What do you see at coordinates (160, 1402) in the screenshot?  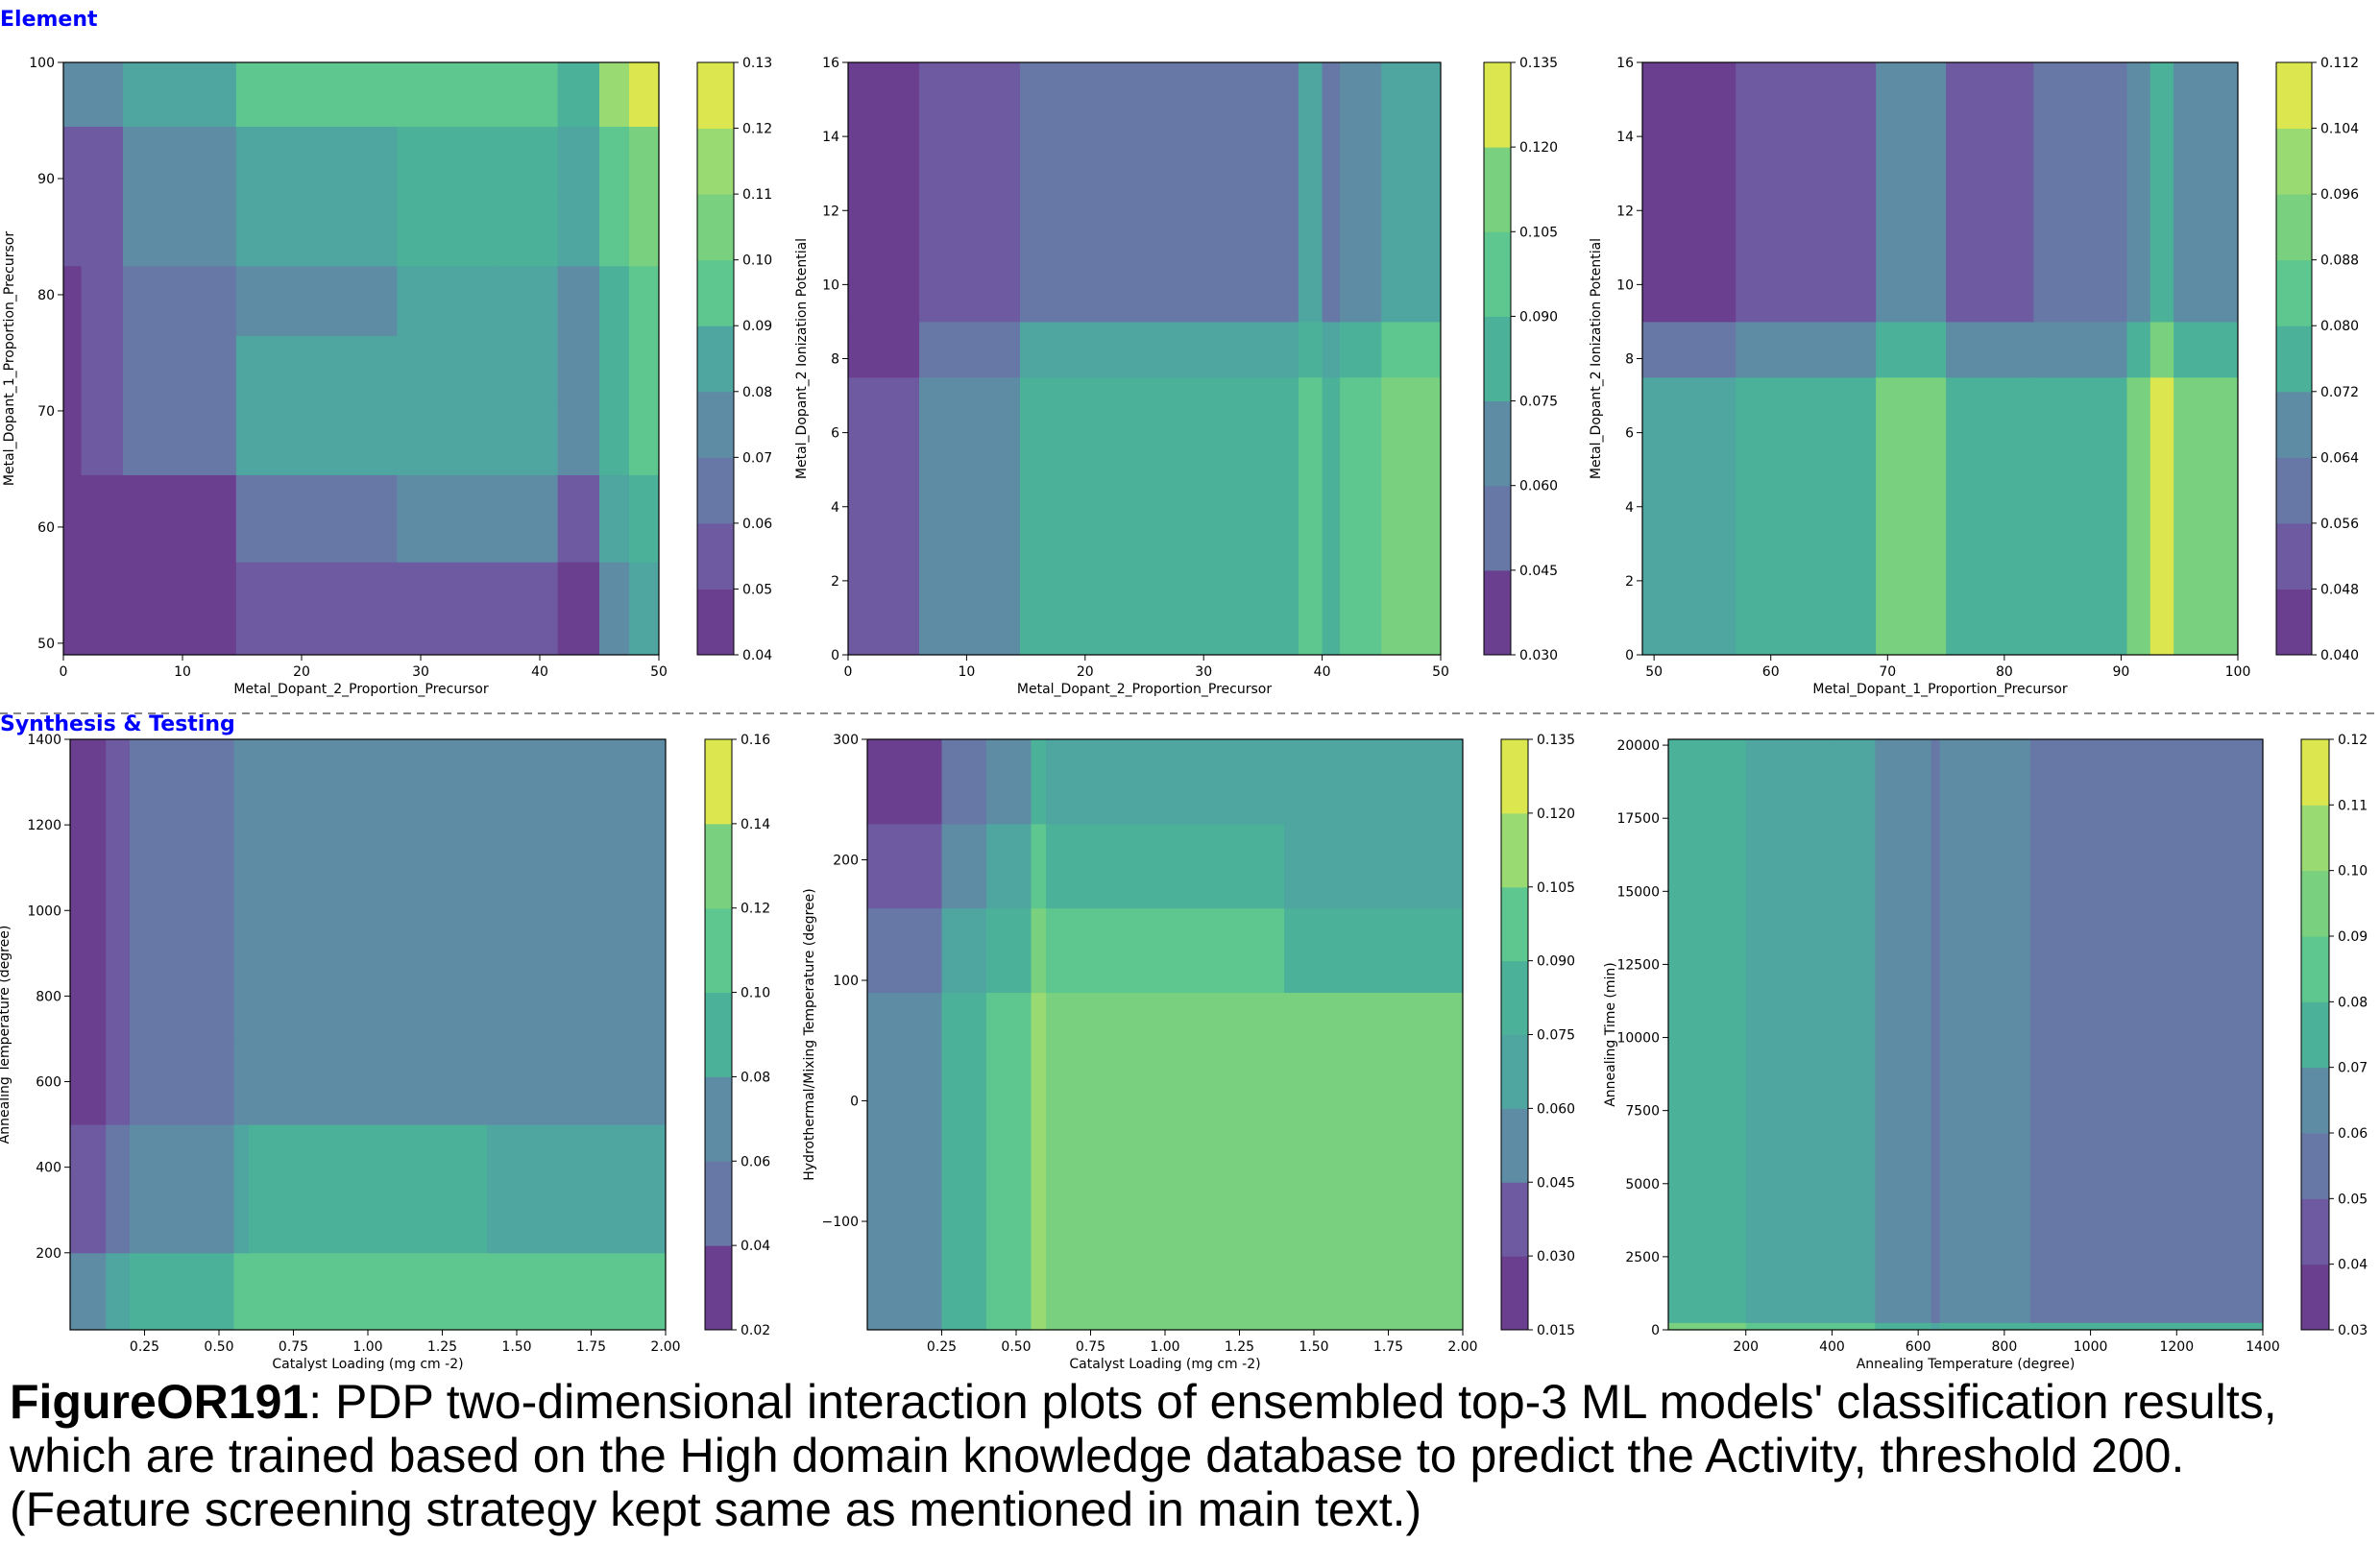 I see `caption-figure-id: FigureOR191` at bounding box center [160, 1402].